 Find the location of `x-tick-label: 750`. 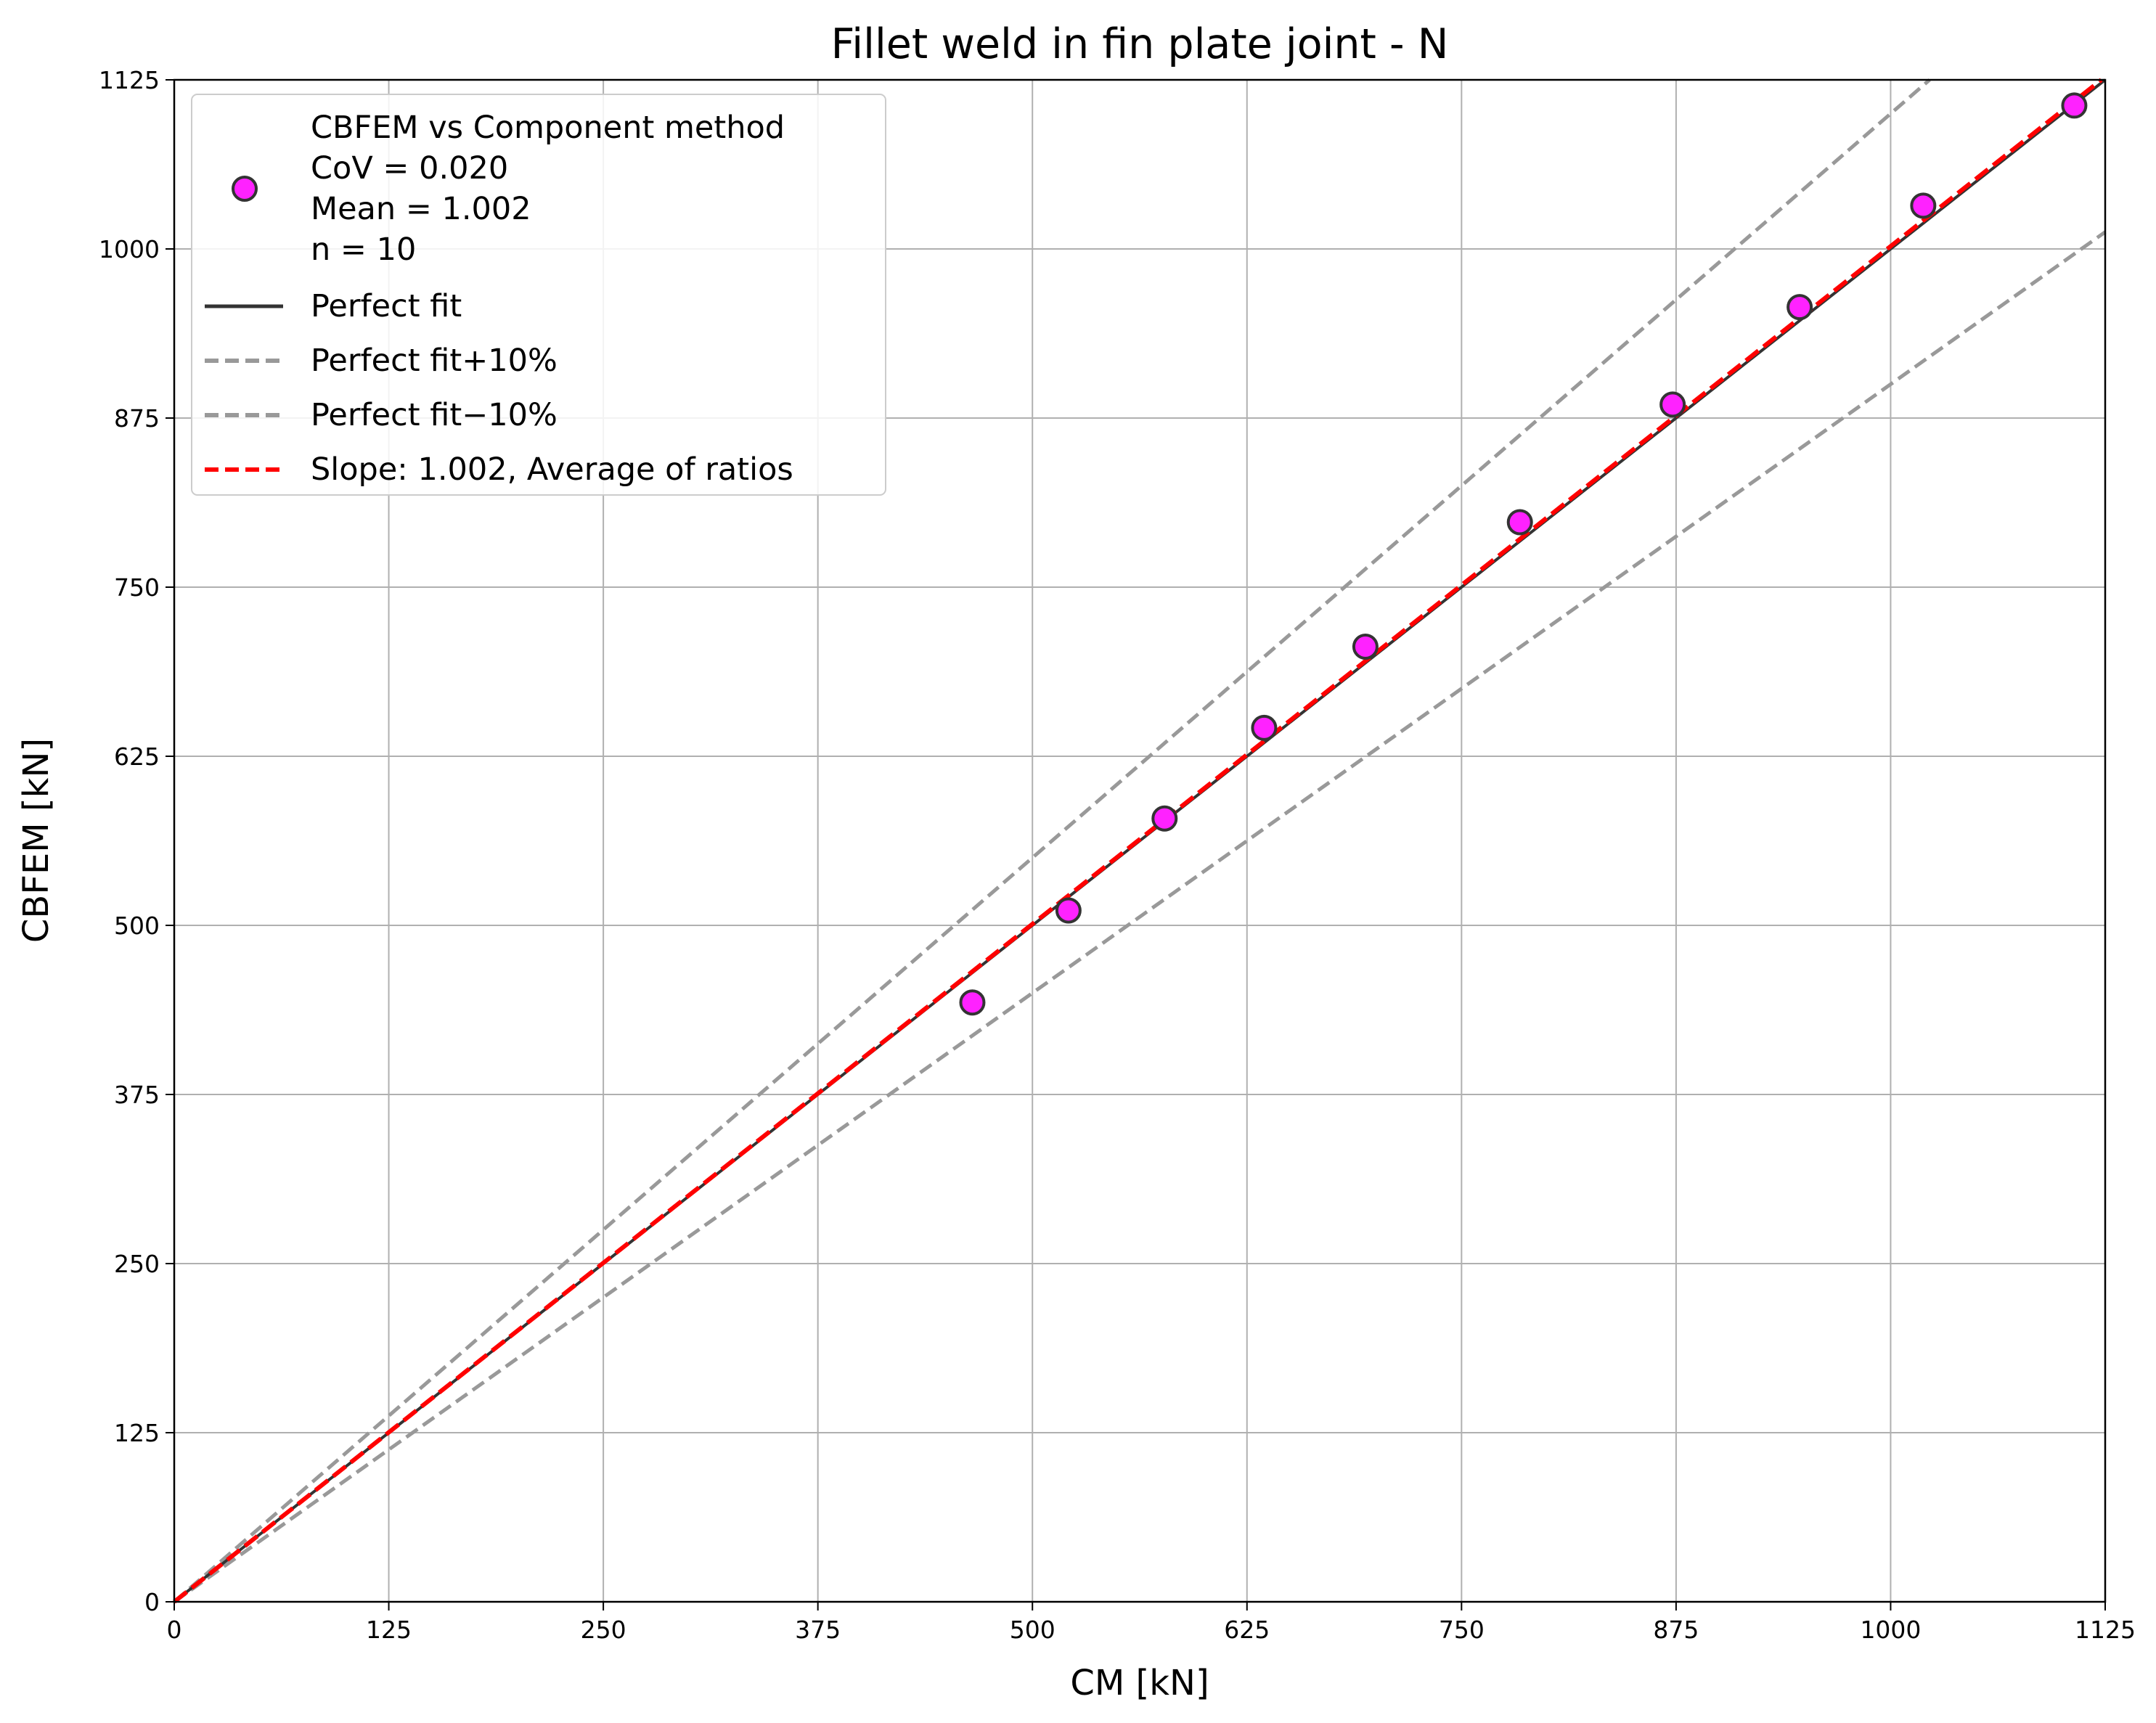

x-tick-label: 750 is located at coordinates (1462, 1630).